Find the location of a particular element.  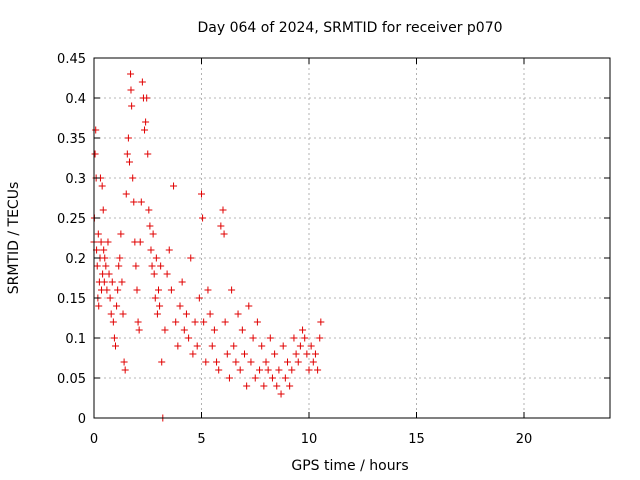

x-tick-label: 5 is located at coordinates (201, 439).